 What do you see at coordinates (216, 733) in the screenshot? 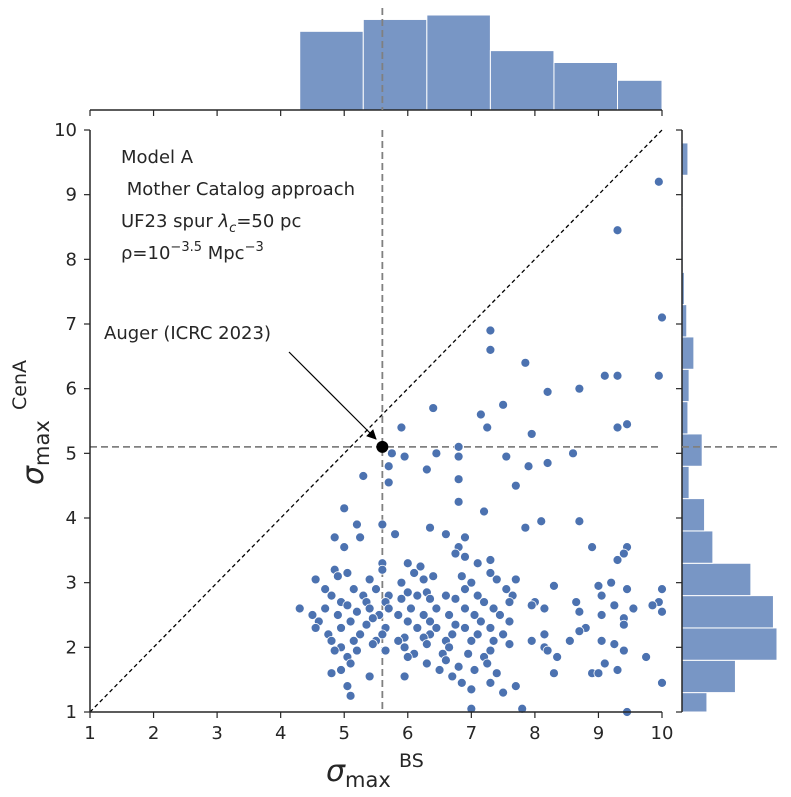
I see `x-tick-label: 3` at bounding box center [216, 733].